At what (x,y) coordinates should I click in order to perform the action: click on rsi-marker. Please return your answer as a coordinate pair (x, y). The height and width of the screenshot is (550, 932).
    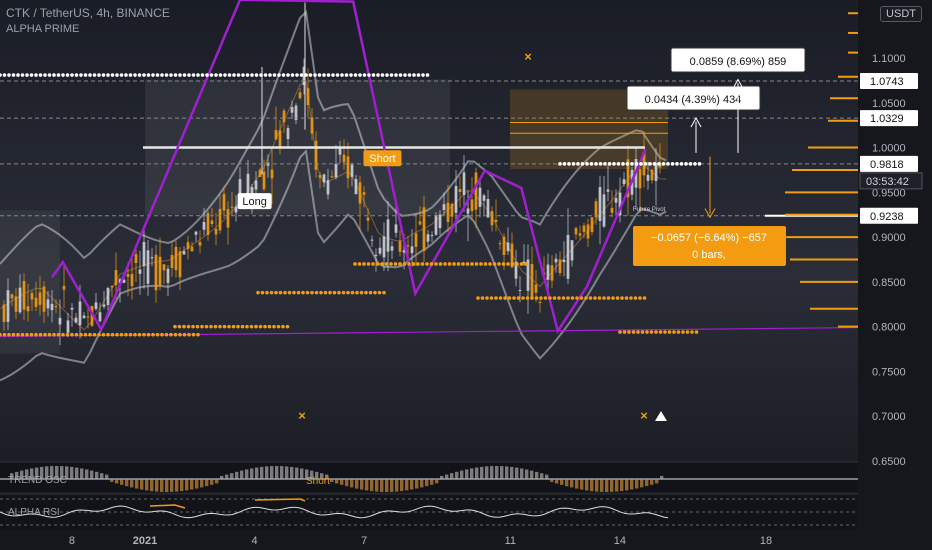
    Looking at the image, I should click on (280, 500).